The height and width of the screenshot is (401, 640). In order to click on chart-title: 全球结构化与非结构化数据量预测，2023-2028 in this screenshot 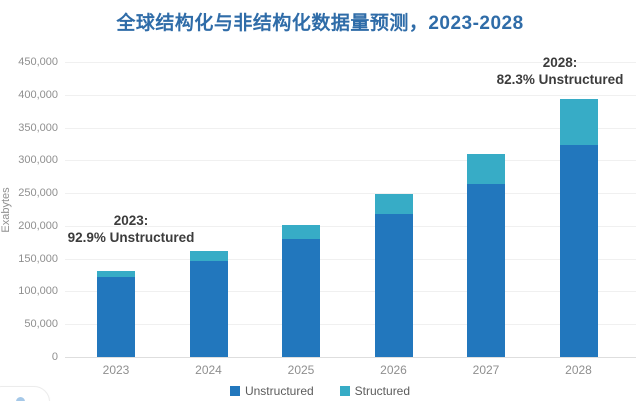, I will do `click(320, 23)`.